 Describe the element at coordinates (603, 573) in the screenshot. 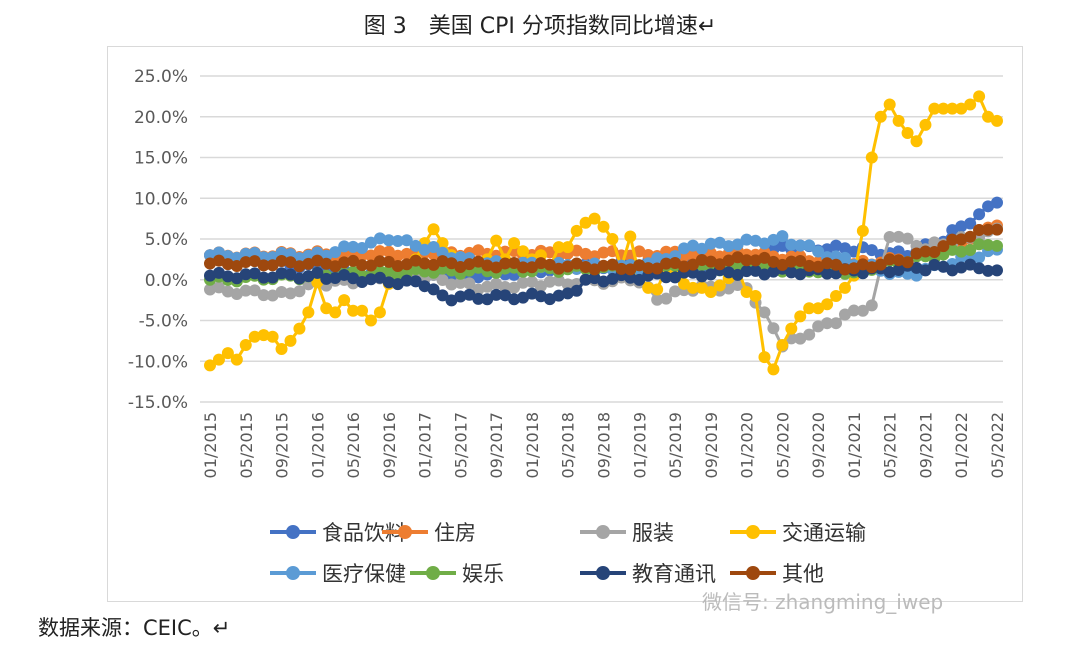

I see `legend-marker` at that location.